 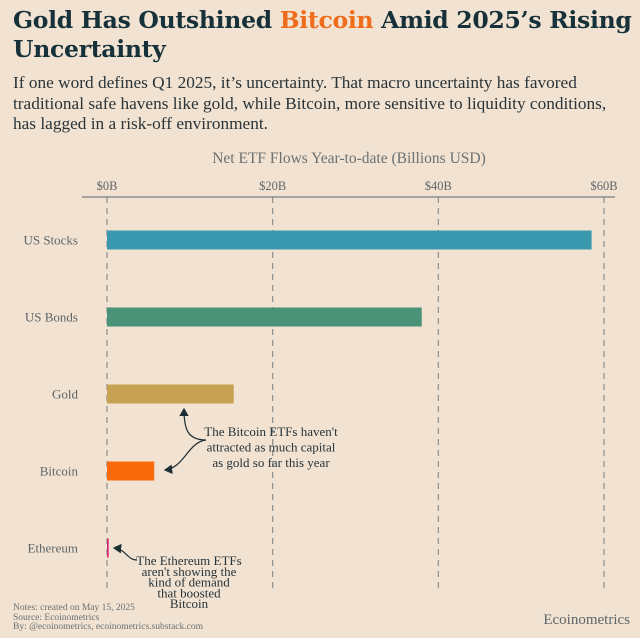 I want to click on x-tick-label: $60B, so click(x=603, y=186).